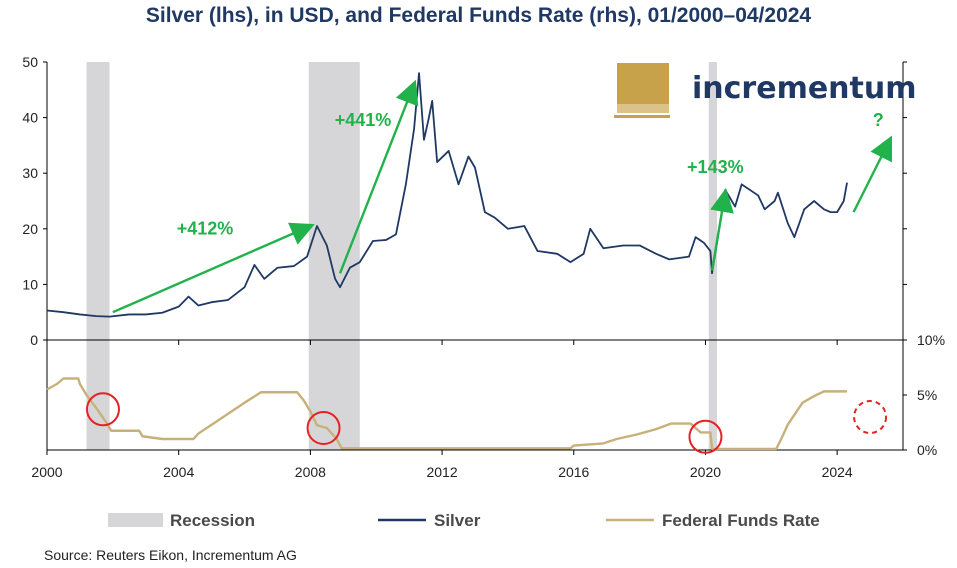 The image size is (957, 568). Describe the element at coordinates (34, 340) in the screenshot. I see `y-tick-label-left: 0` at that location.